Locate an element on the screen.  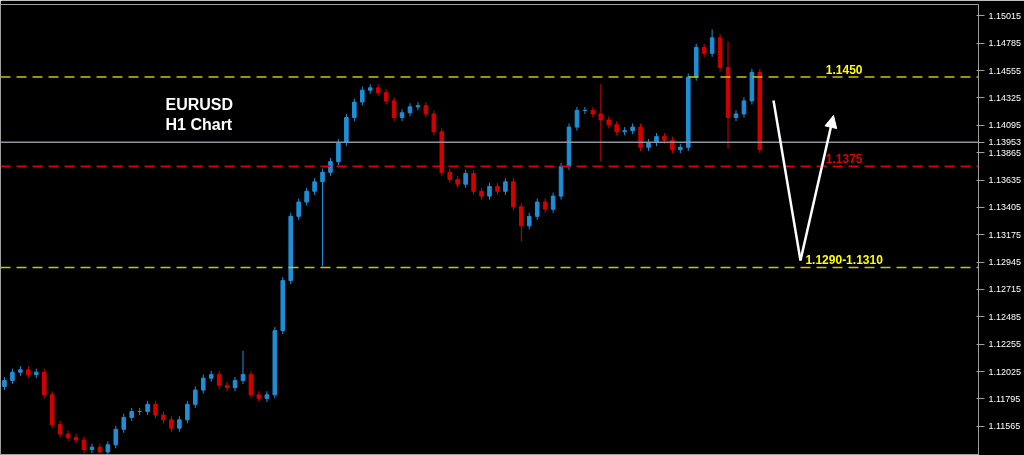
y-tick-label: 1.12025 is located at coordinates (1005, 371).